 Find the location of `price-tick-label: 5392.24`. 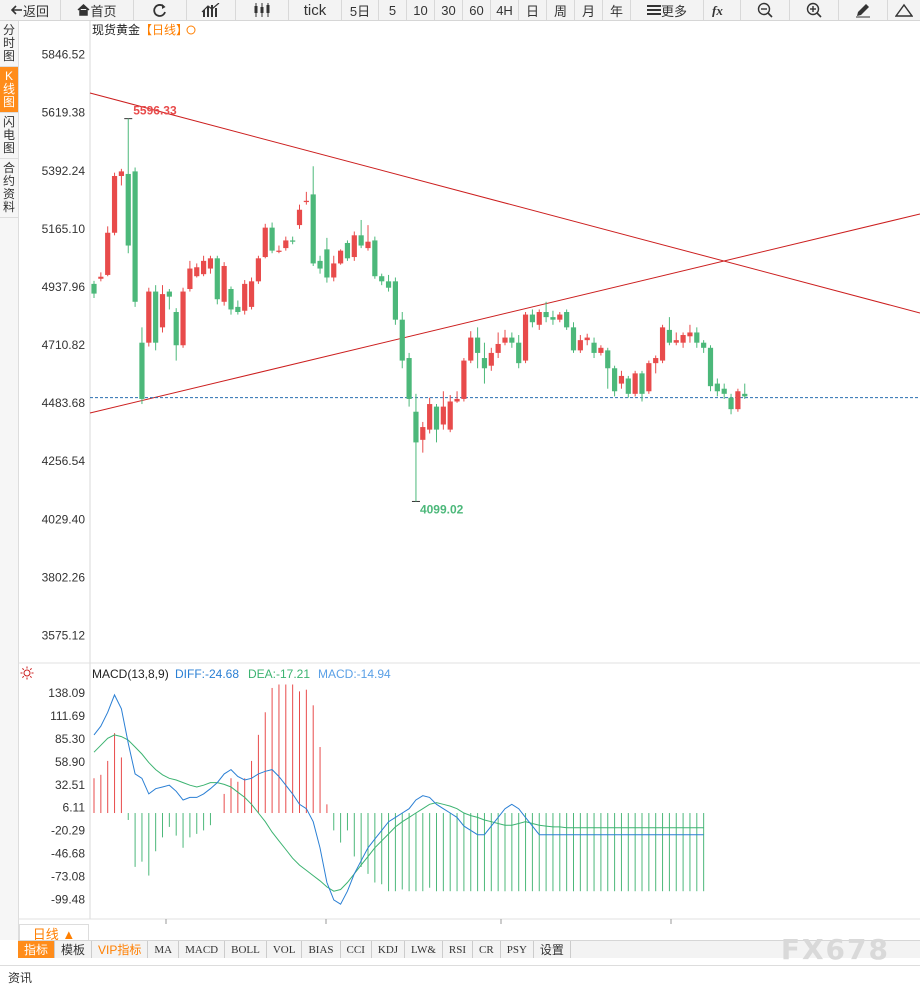

price-tick-label: 5392.24 is located at coordinates (64, 171).